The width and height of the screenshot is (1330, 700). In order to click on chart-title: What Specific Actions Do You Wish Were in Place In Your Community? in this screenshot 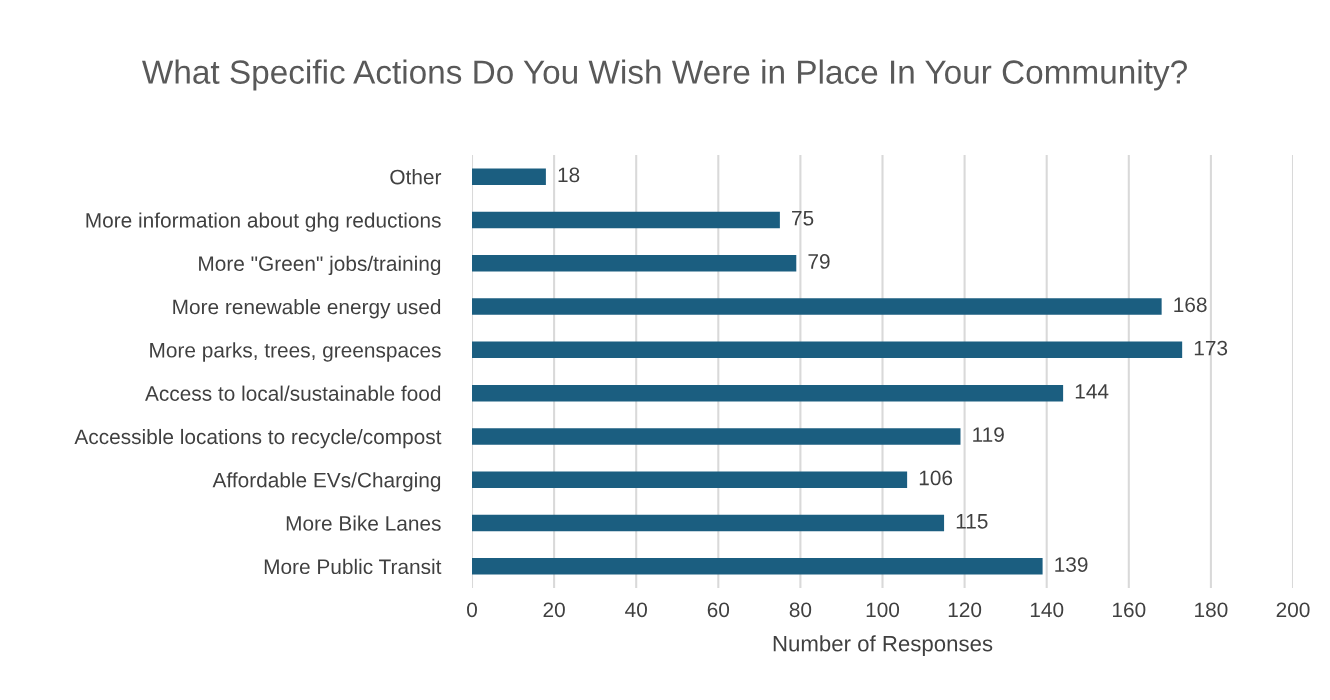, I will do `click(664, 75)`.